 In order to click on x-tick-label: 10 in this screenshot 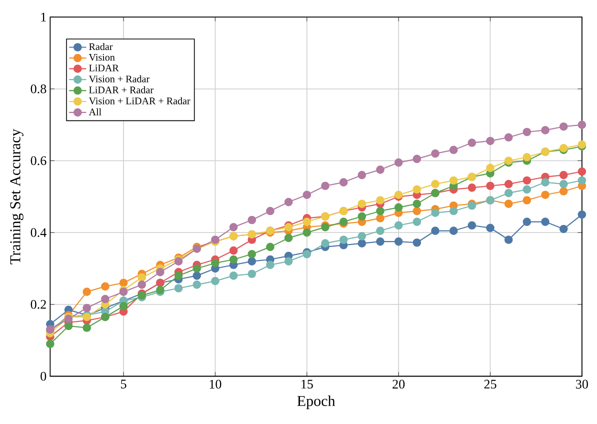, I will do `click(216, 384)`.